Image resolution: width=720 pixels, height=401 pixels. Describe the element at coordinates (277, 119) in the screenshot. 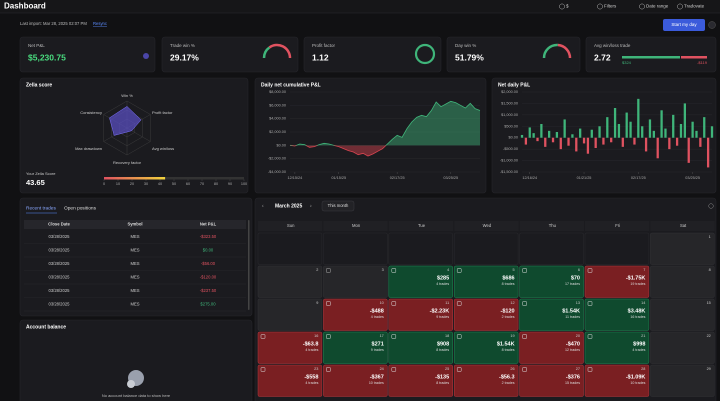

I see `y-tick-label: $4,000.00` at that location.